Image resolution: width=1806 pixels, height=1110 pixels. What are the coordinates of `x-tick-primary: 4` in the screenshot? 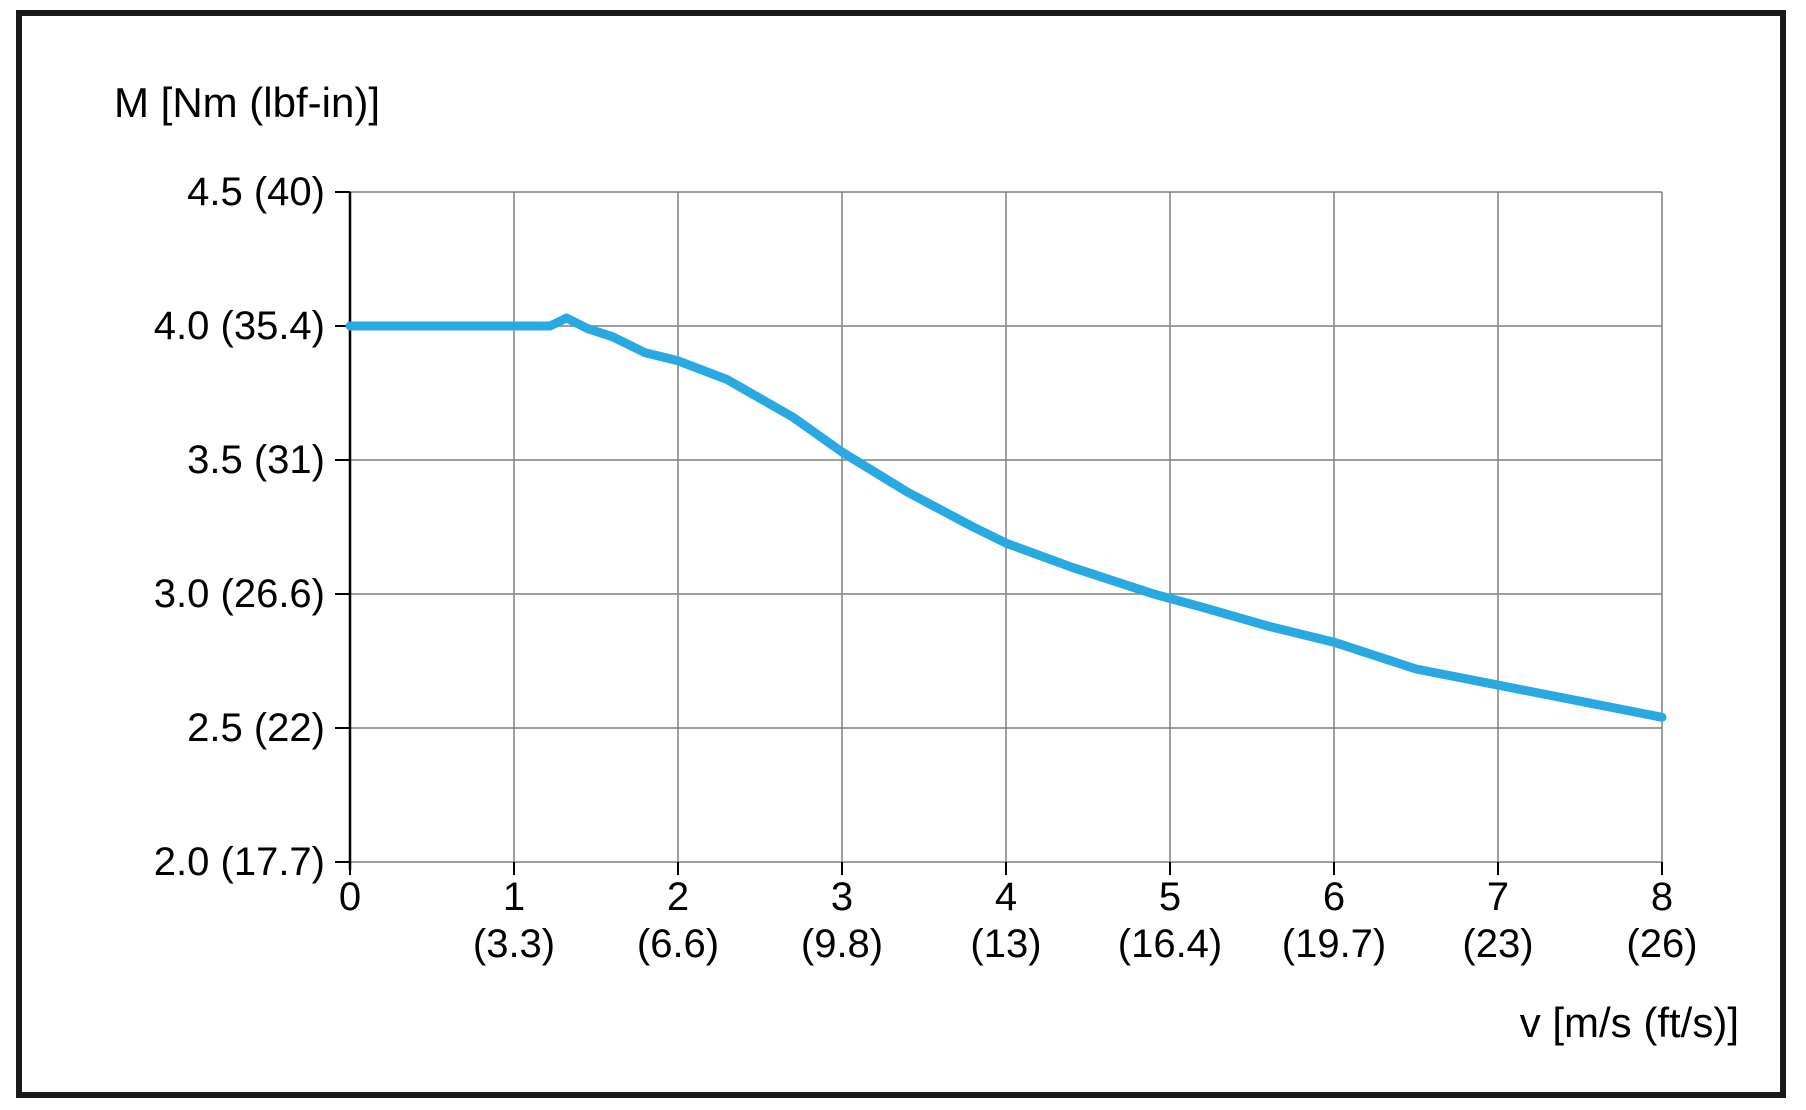 It's located at (1006, 897).